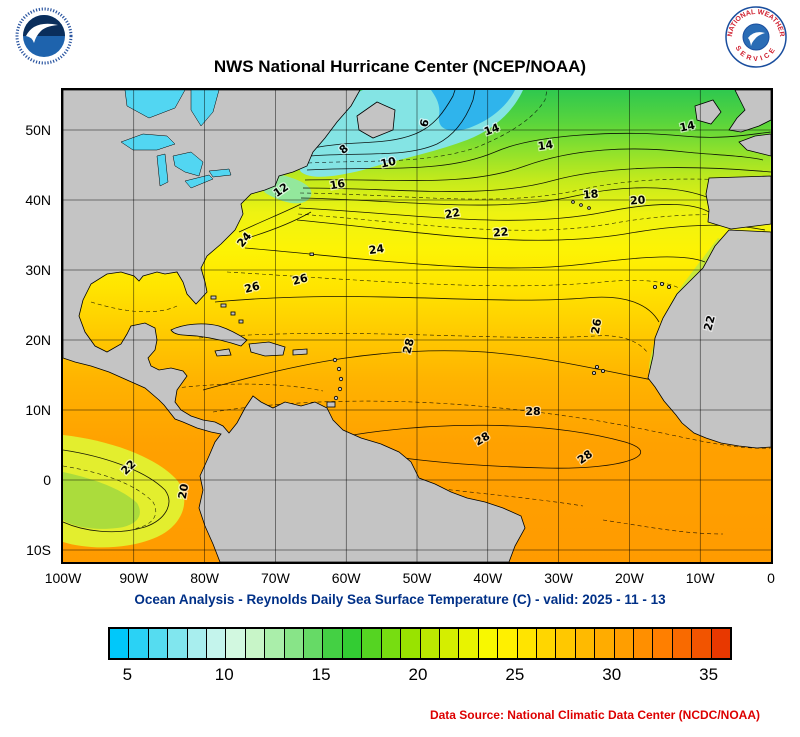 This screenshot has height=737, width=800. What do you see at coordinates (599, 369) in the screenshot?
I see `islands-cape-verde` at bounding box center [599, 369].